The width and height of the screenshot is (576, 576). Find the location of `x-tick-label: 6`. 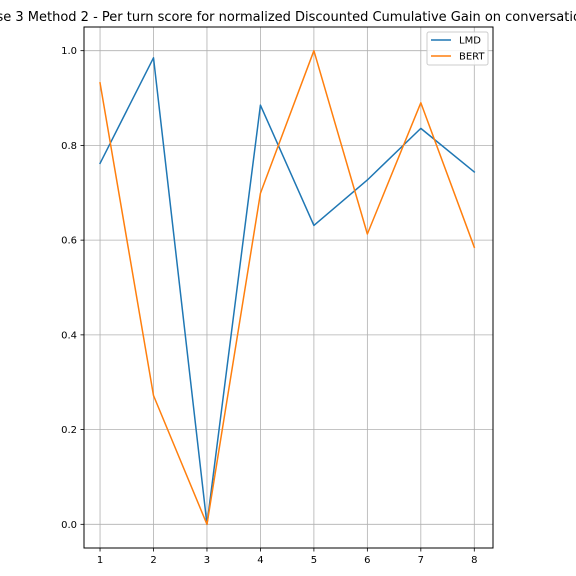

x-tick-label: 6 is located at coordinates (367, 560).